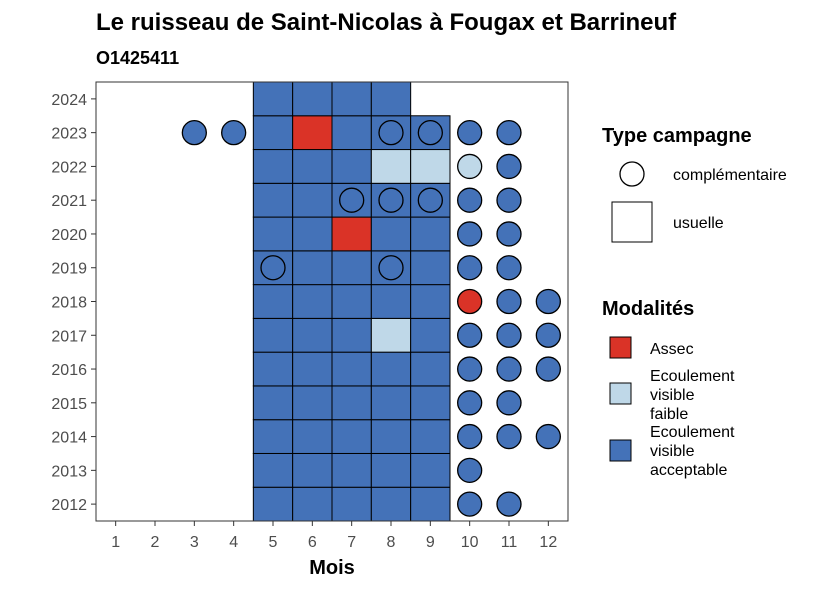  I want to click on x-tick-label: 9, so click(430, 542).